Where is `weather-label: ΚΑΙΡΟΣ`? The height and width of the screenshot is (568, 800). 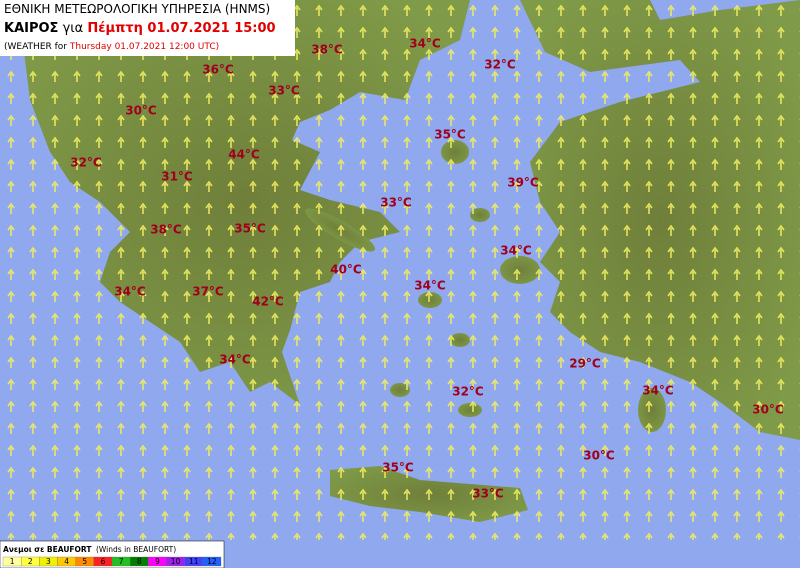
weather-label: ΚΑΙΡΟΣ is located at coordinates (31, 28).